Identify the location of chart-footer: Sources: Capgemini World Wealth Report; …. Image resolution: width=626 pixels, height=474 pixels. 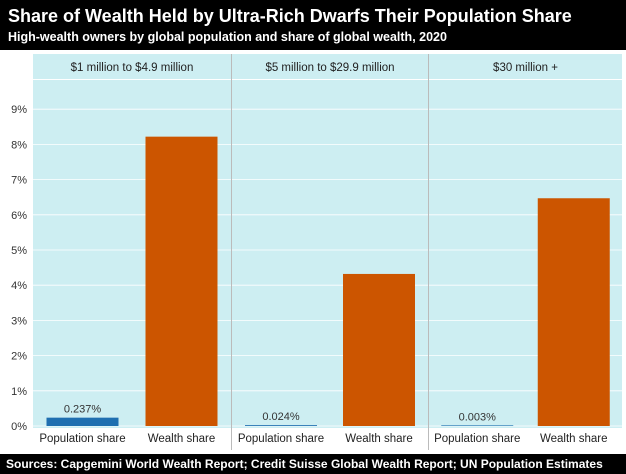
(313, 464).